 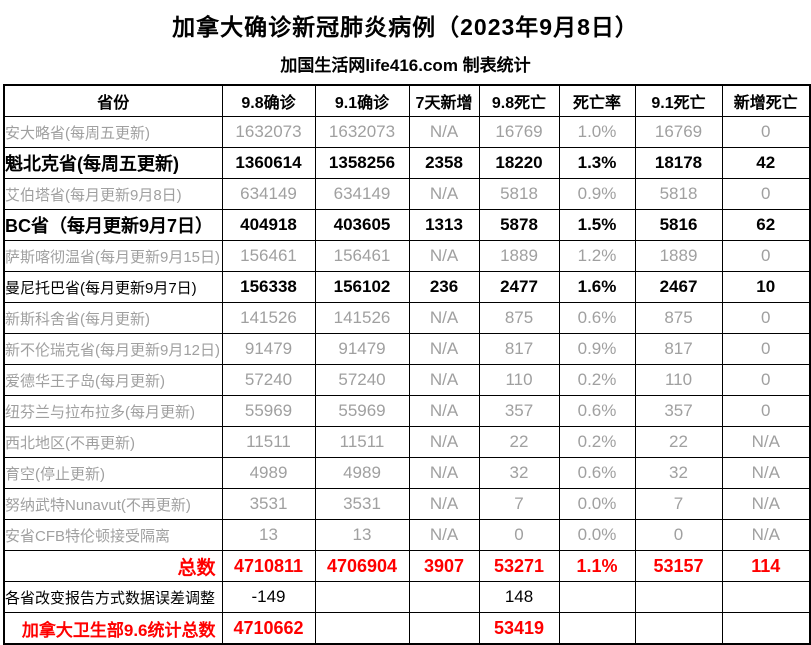 What do you see at coordinates (519, 225) in the screenshot?
I see `value-cell: 5878` at bounding box center [519, 225].